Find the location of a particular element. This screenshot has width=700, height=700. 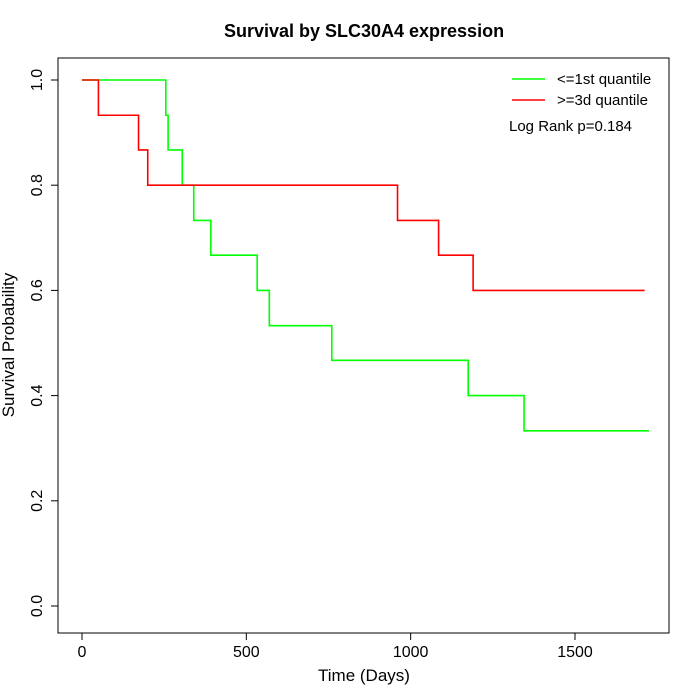

y-tick-label: 1.0 is located at coordinates (37, 80).